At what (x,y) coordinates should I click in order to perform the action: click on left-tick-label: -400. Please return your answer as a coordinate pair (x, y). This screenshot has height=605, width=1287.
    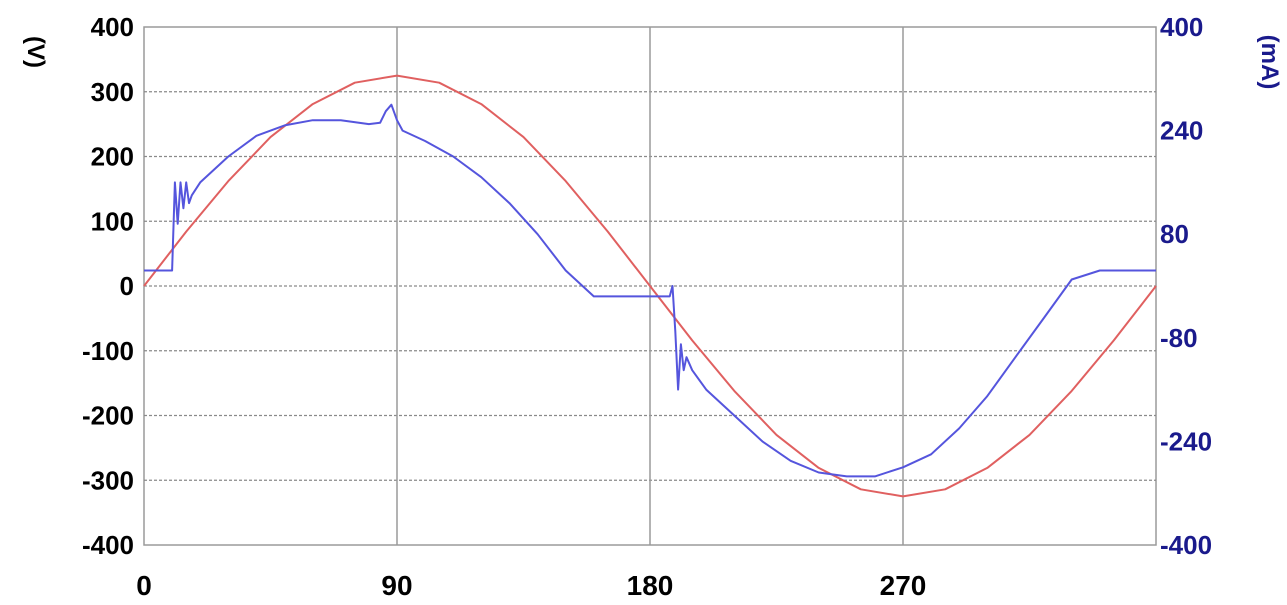
    Looking at the image, I should click on (108, 545).